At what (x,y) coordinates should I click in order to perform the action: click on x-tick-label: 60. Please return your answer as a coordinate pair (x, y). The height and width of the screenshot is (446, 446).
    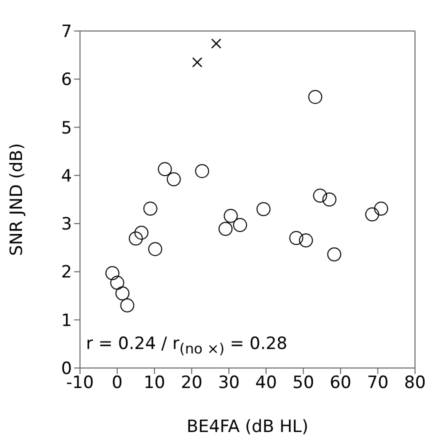
    Looking at the image, I should click on (341, 383).